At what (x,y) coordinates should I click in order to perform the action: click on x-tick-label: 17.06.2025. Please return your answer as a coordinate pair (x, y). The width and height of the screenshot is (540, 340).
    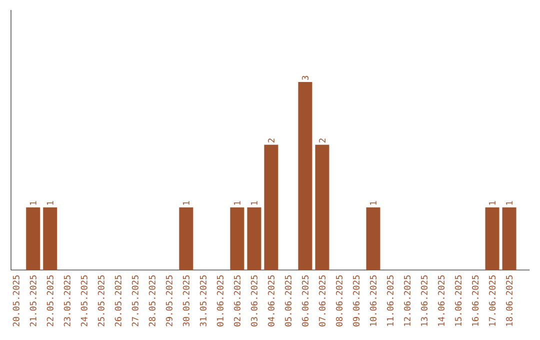
    Looking at the image, I should click on (492, 300).